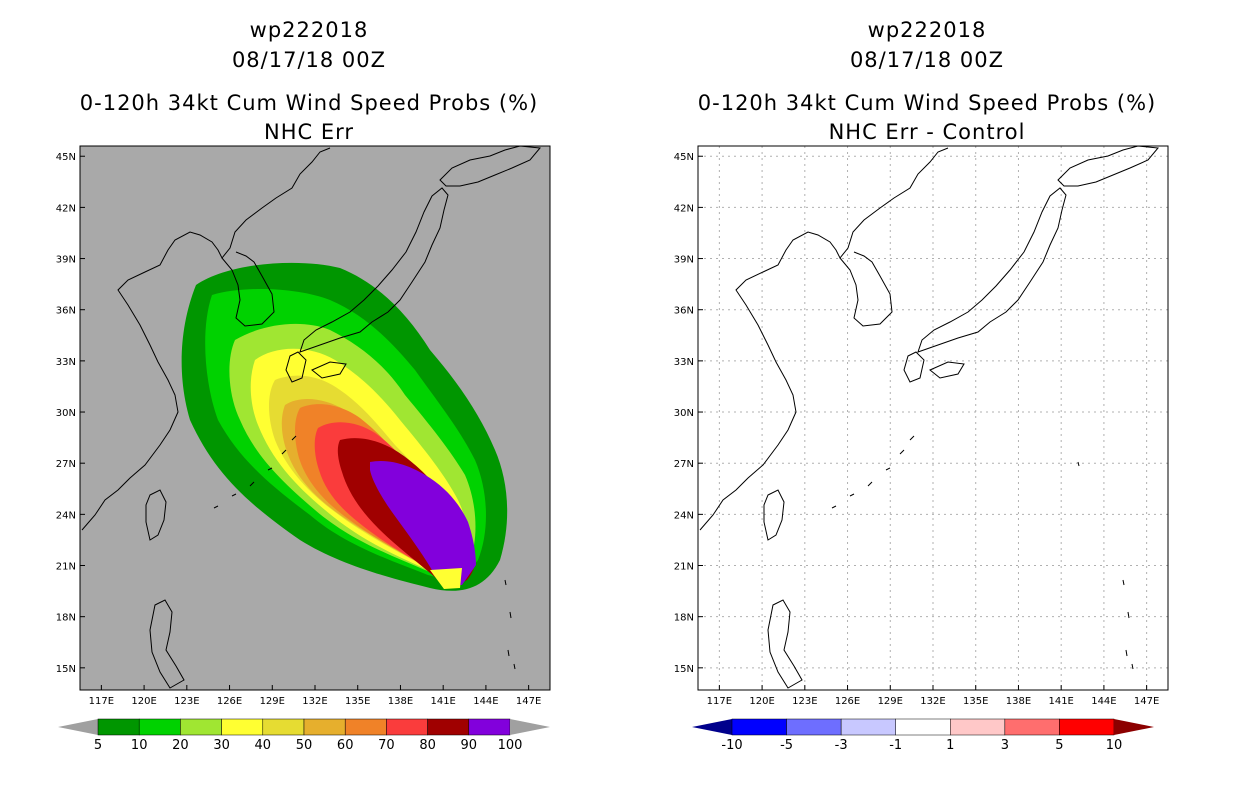  Describe the element at coordinates (66, 669) in the screenshot. I see `lat-label: 15N` at that location.